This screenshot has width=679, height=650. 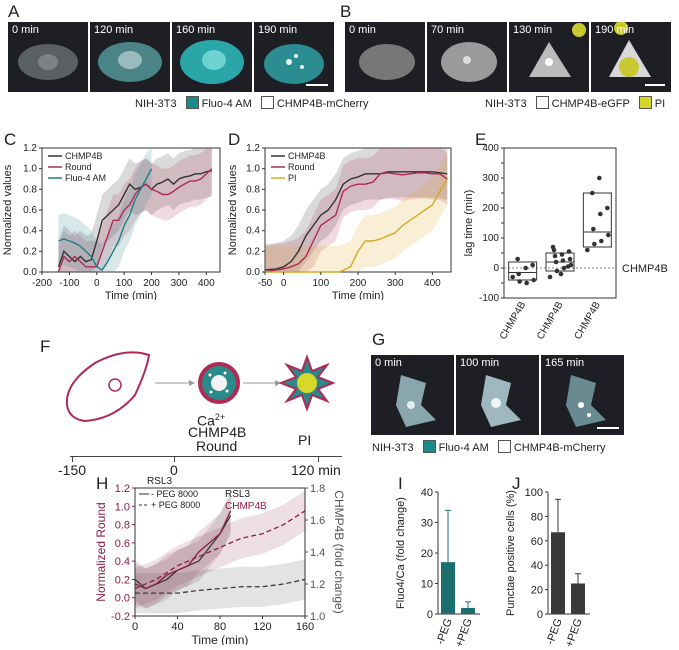 What do you see at coordinates (217, 432) in the screenshot?
I see `chmp4b-stage-label: CHMP4B` at bounding box center [217, 432].